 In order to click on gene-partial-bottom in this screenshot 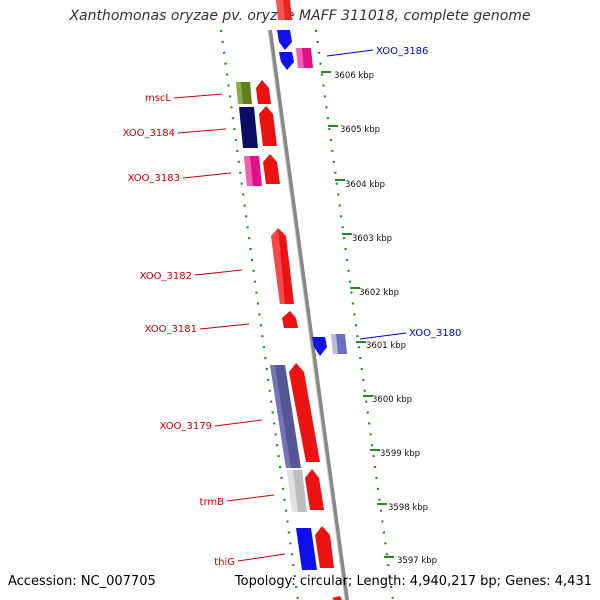, I will do `click(337, 598)`.